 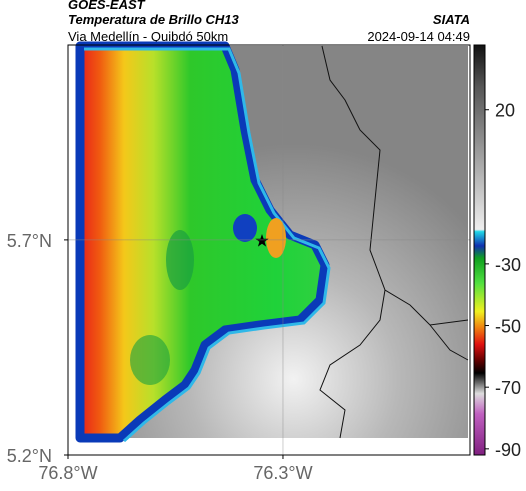 I want to click on colorbar-label: 20, so click(x=505, y=111).